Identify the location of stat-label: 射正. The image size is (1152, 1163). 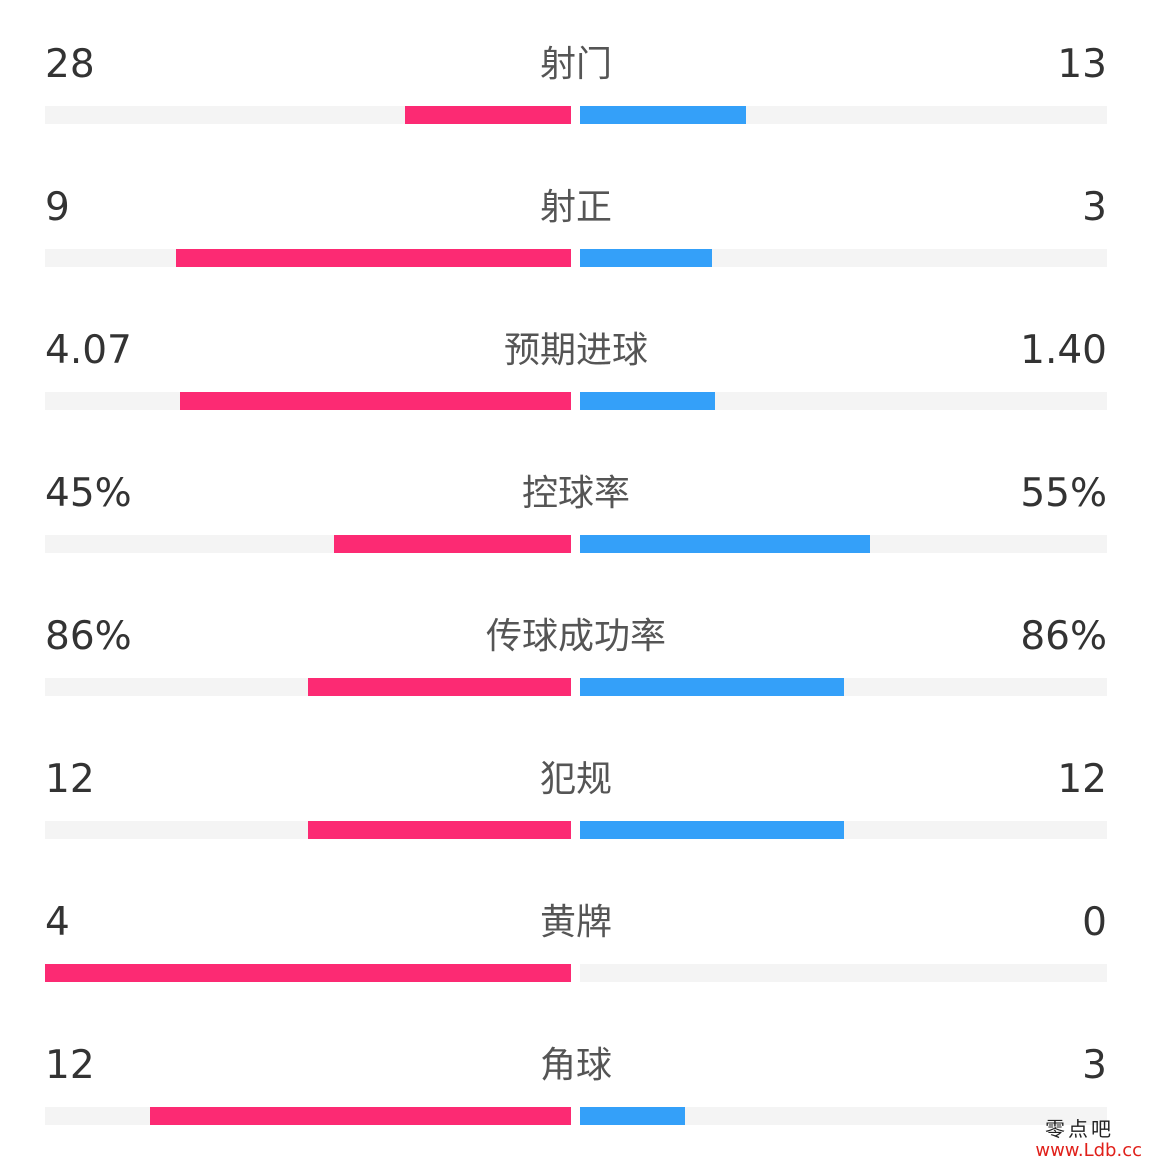
(575, 207).